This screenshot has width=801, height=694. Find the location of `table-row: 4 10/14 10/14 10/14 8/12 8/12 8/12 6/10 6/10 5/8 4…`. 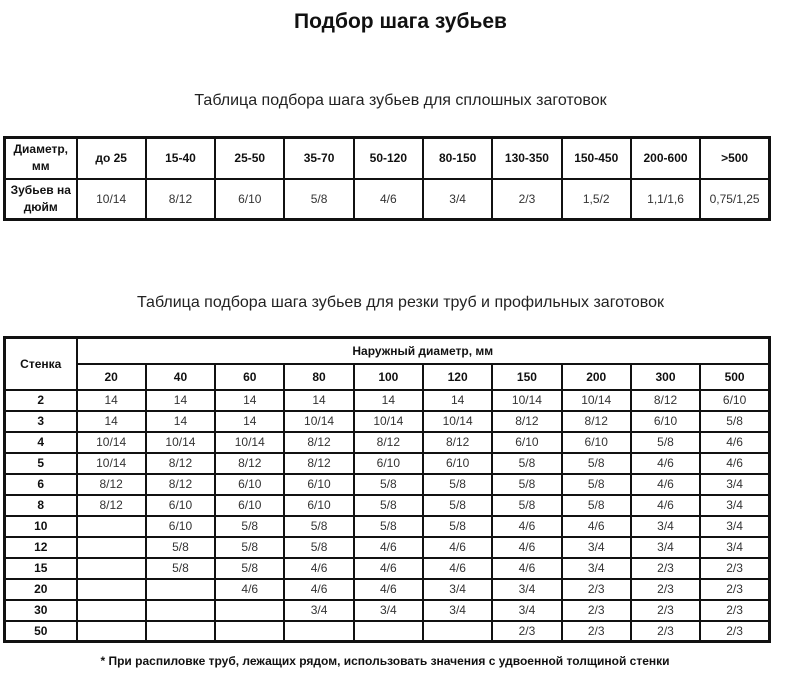

table-row: 4 10/14 10/14 10/14 8/12 8/12 8/12 6/10 6/10 5/8 4… is located at coordinates (387, 442).